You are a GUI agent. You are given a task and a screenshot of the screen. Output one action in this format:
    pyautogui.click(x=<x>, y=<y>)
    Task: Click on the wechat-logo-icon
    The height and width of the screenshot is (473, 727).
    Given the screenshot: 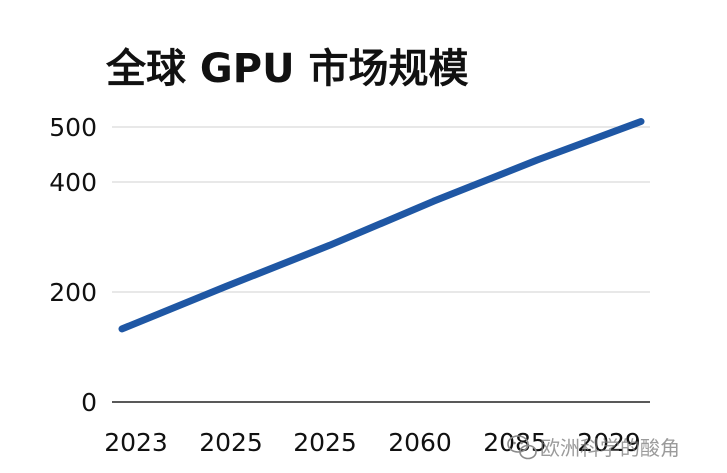 What is the action you would take?
    pyautogui.click(x=522, y=447)
    